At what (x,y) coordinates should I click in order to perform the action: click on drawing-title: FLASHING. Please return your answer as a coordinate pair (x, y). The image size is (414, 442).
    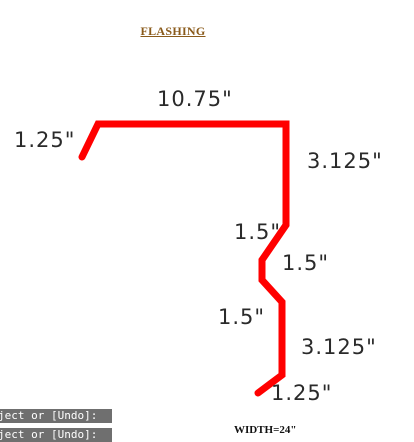
    Looking at the image, I should click on (173, 31).